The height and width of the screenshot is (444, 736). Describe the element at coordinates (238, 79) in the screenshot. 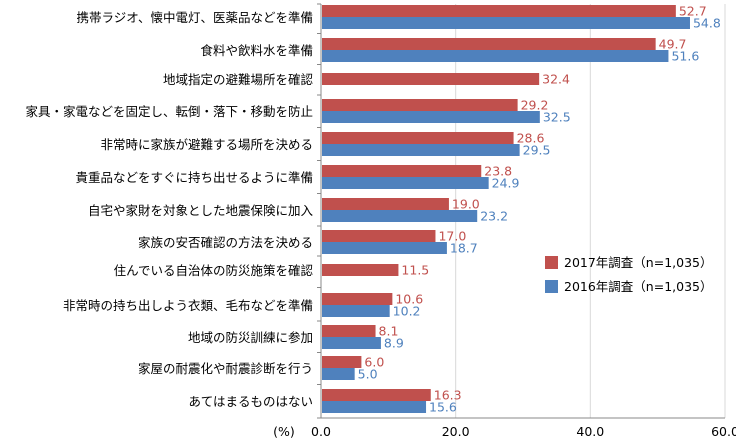

I see `category-label-2: 地域指定の避難場所を確認` at that location.